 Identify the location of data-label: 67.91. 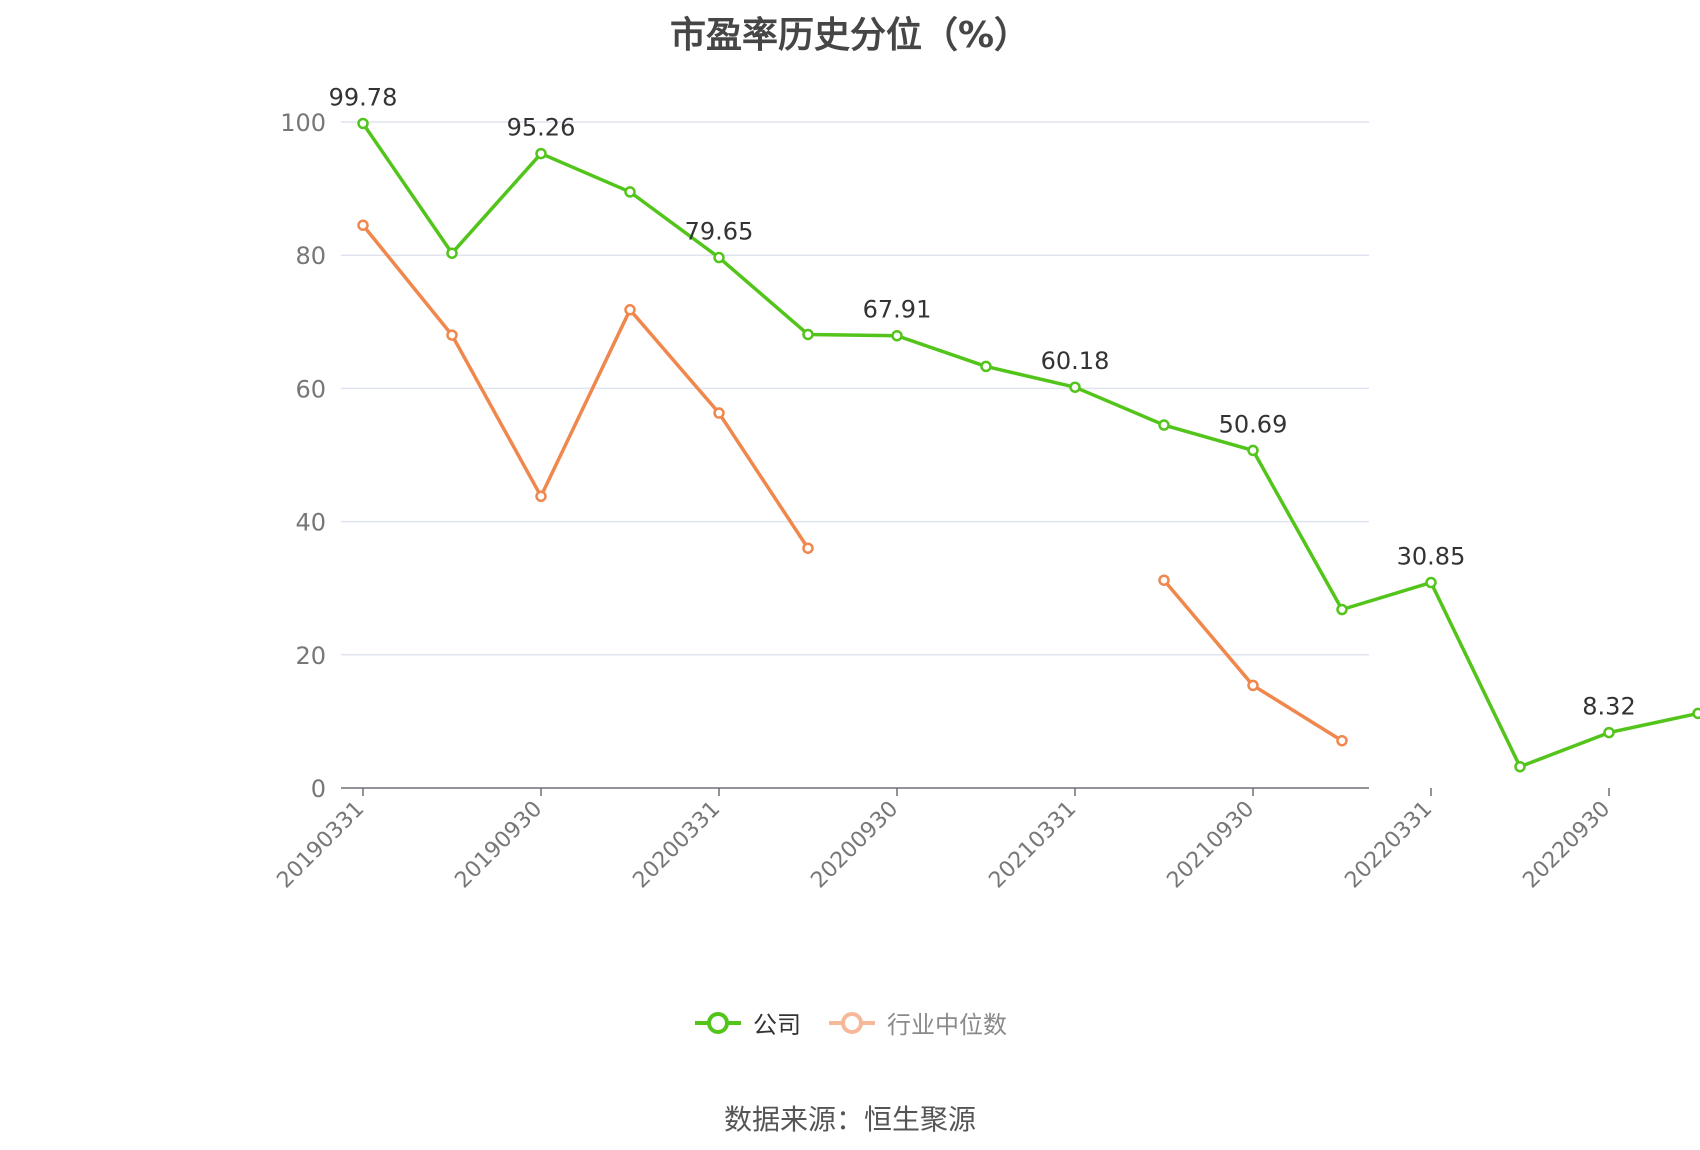
(897, 310).